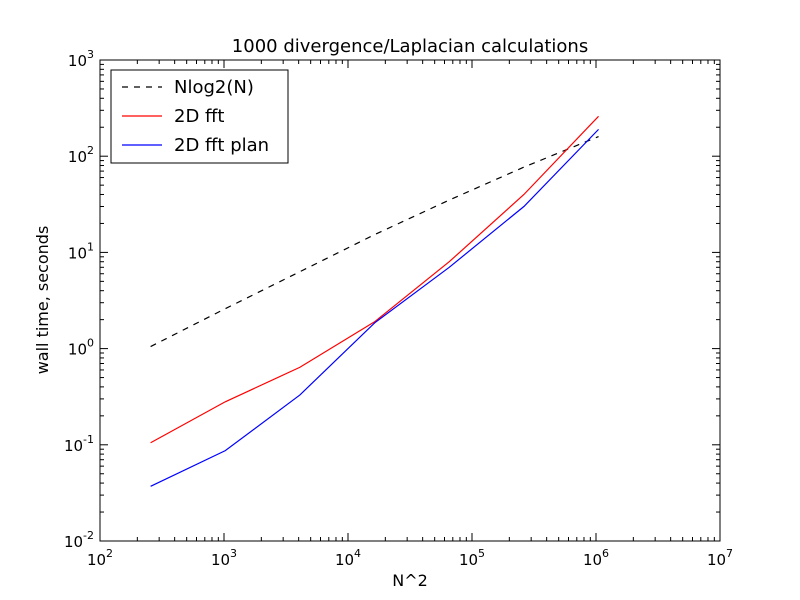  What do you see at coordinates (81, 155) in the screenshot?
I see `y-tick-label: 10²` at bounding box center [81, 155].